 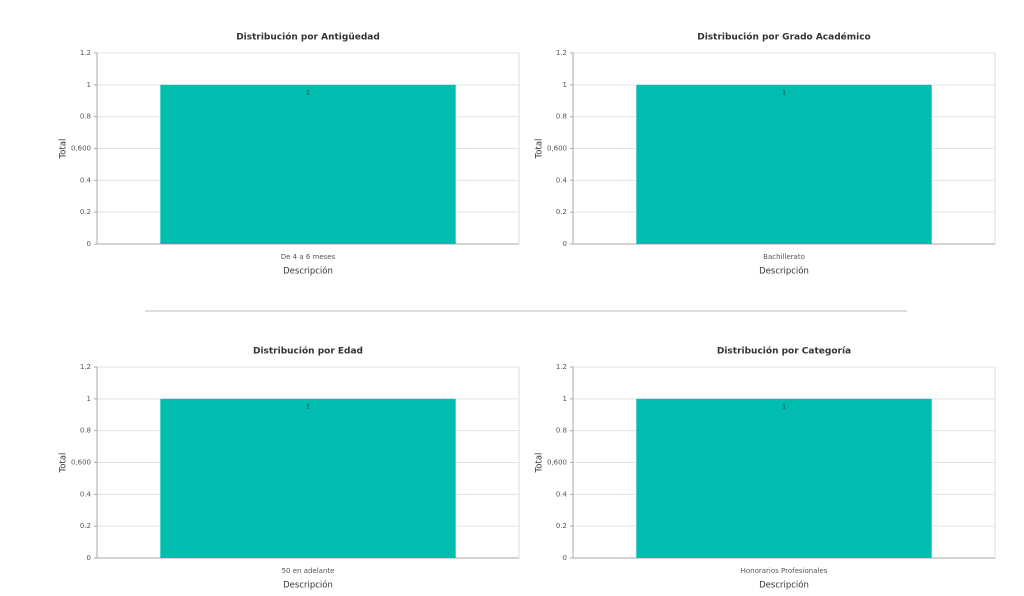 I want to click on x-tick-label: Honorarios Profesionales, so click(x=784, y=571).